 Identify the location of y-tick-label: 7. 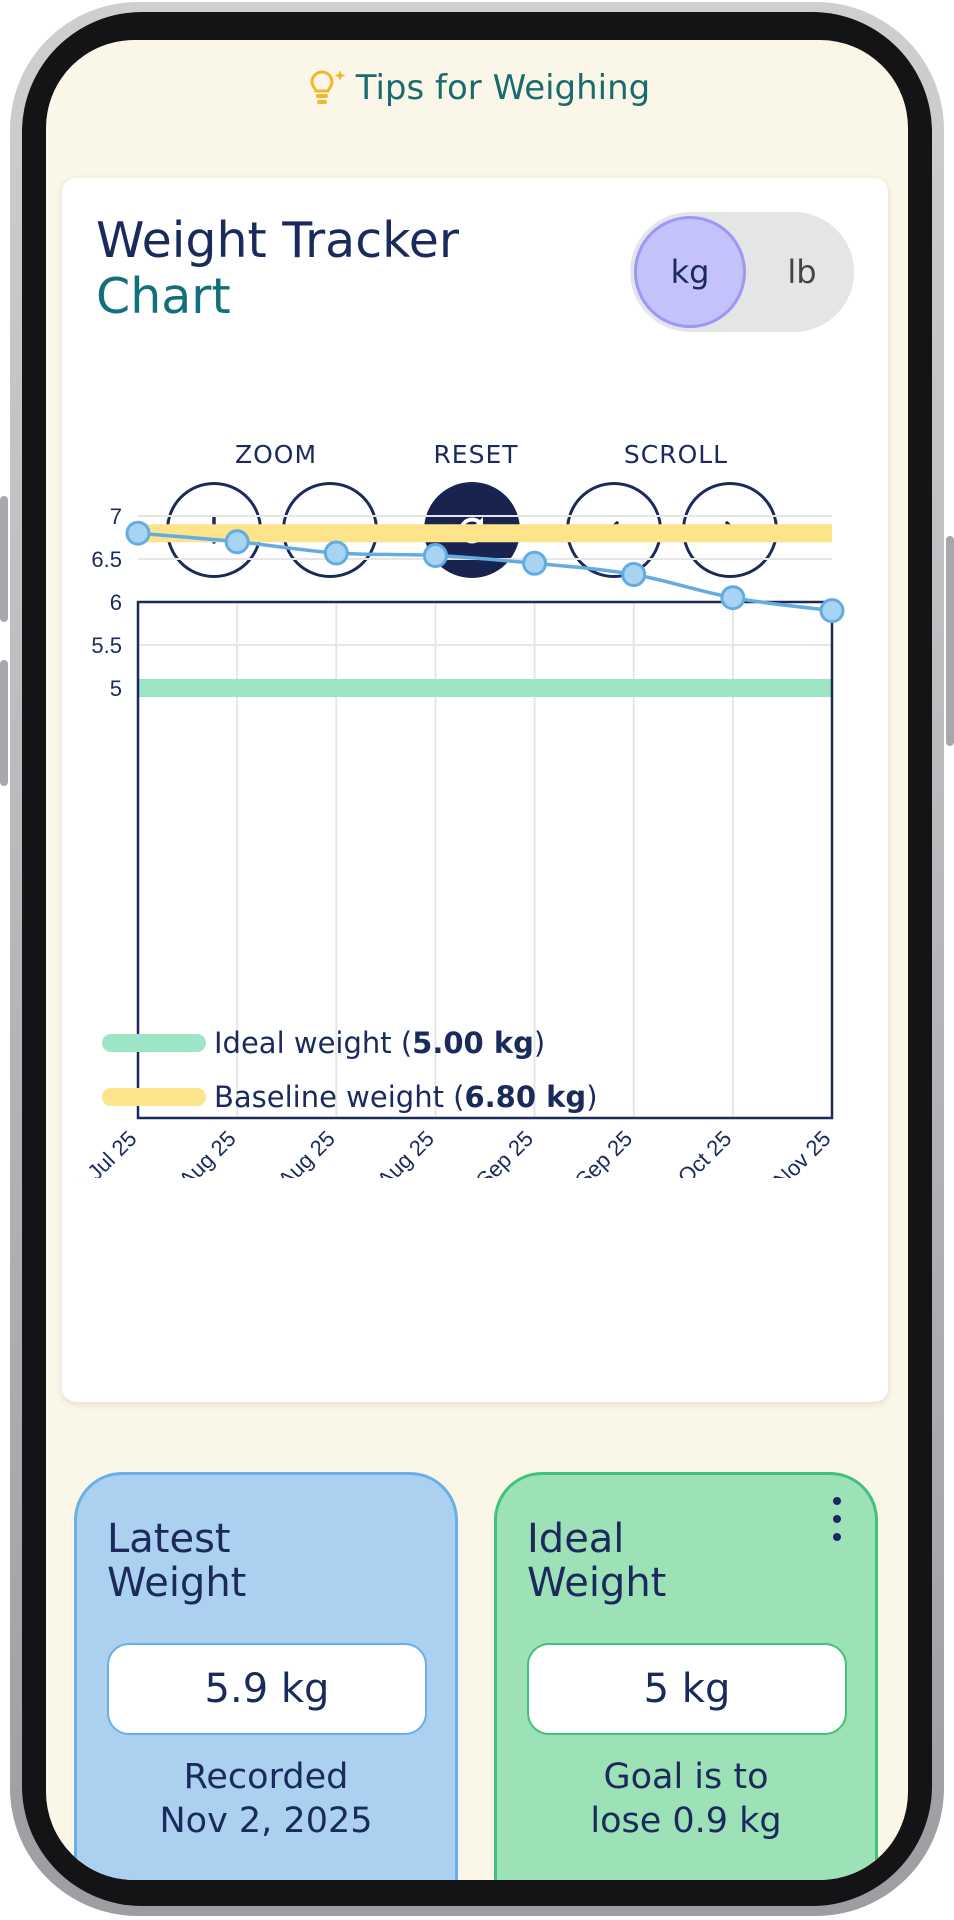
(116, 516).